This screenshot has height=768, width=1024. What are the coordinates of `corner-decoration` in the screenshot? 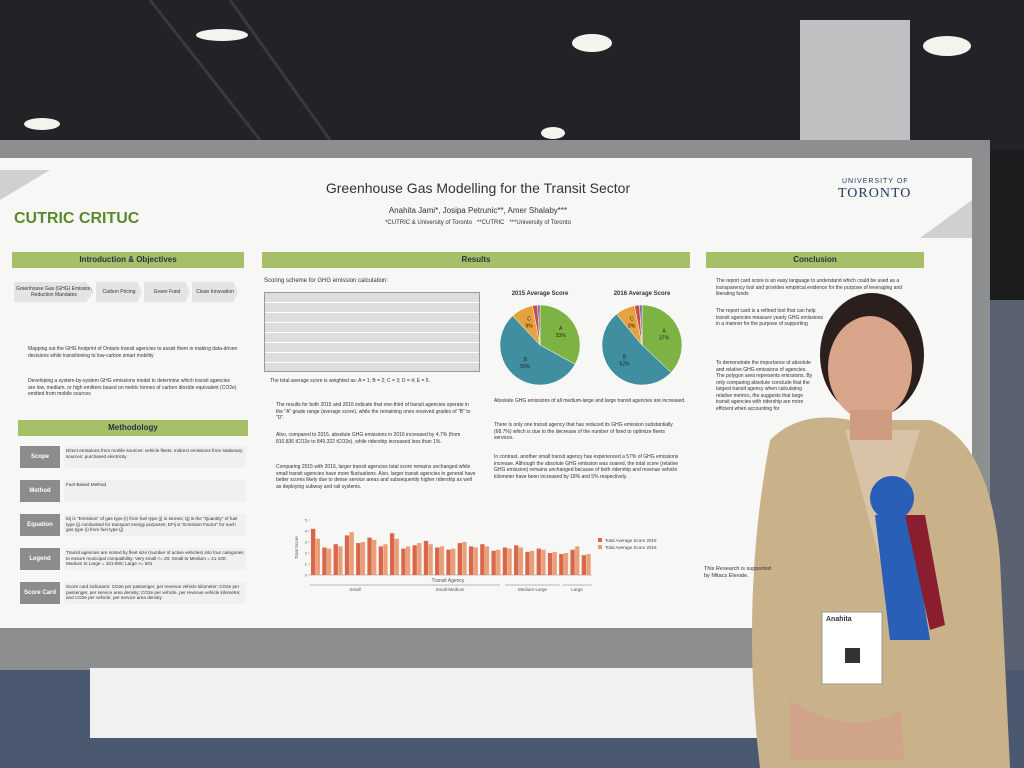 It's located at (946, 219).